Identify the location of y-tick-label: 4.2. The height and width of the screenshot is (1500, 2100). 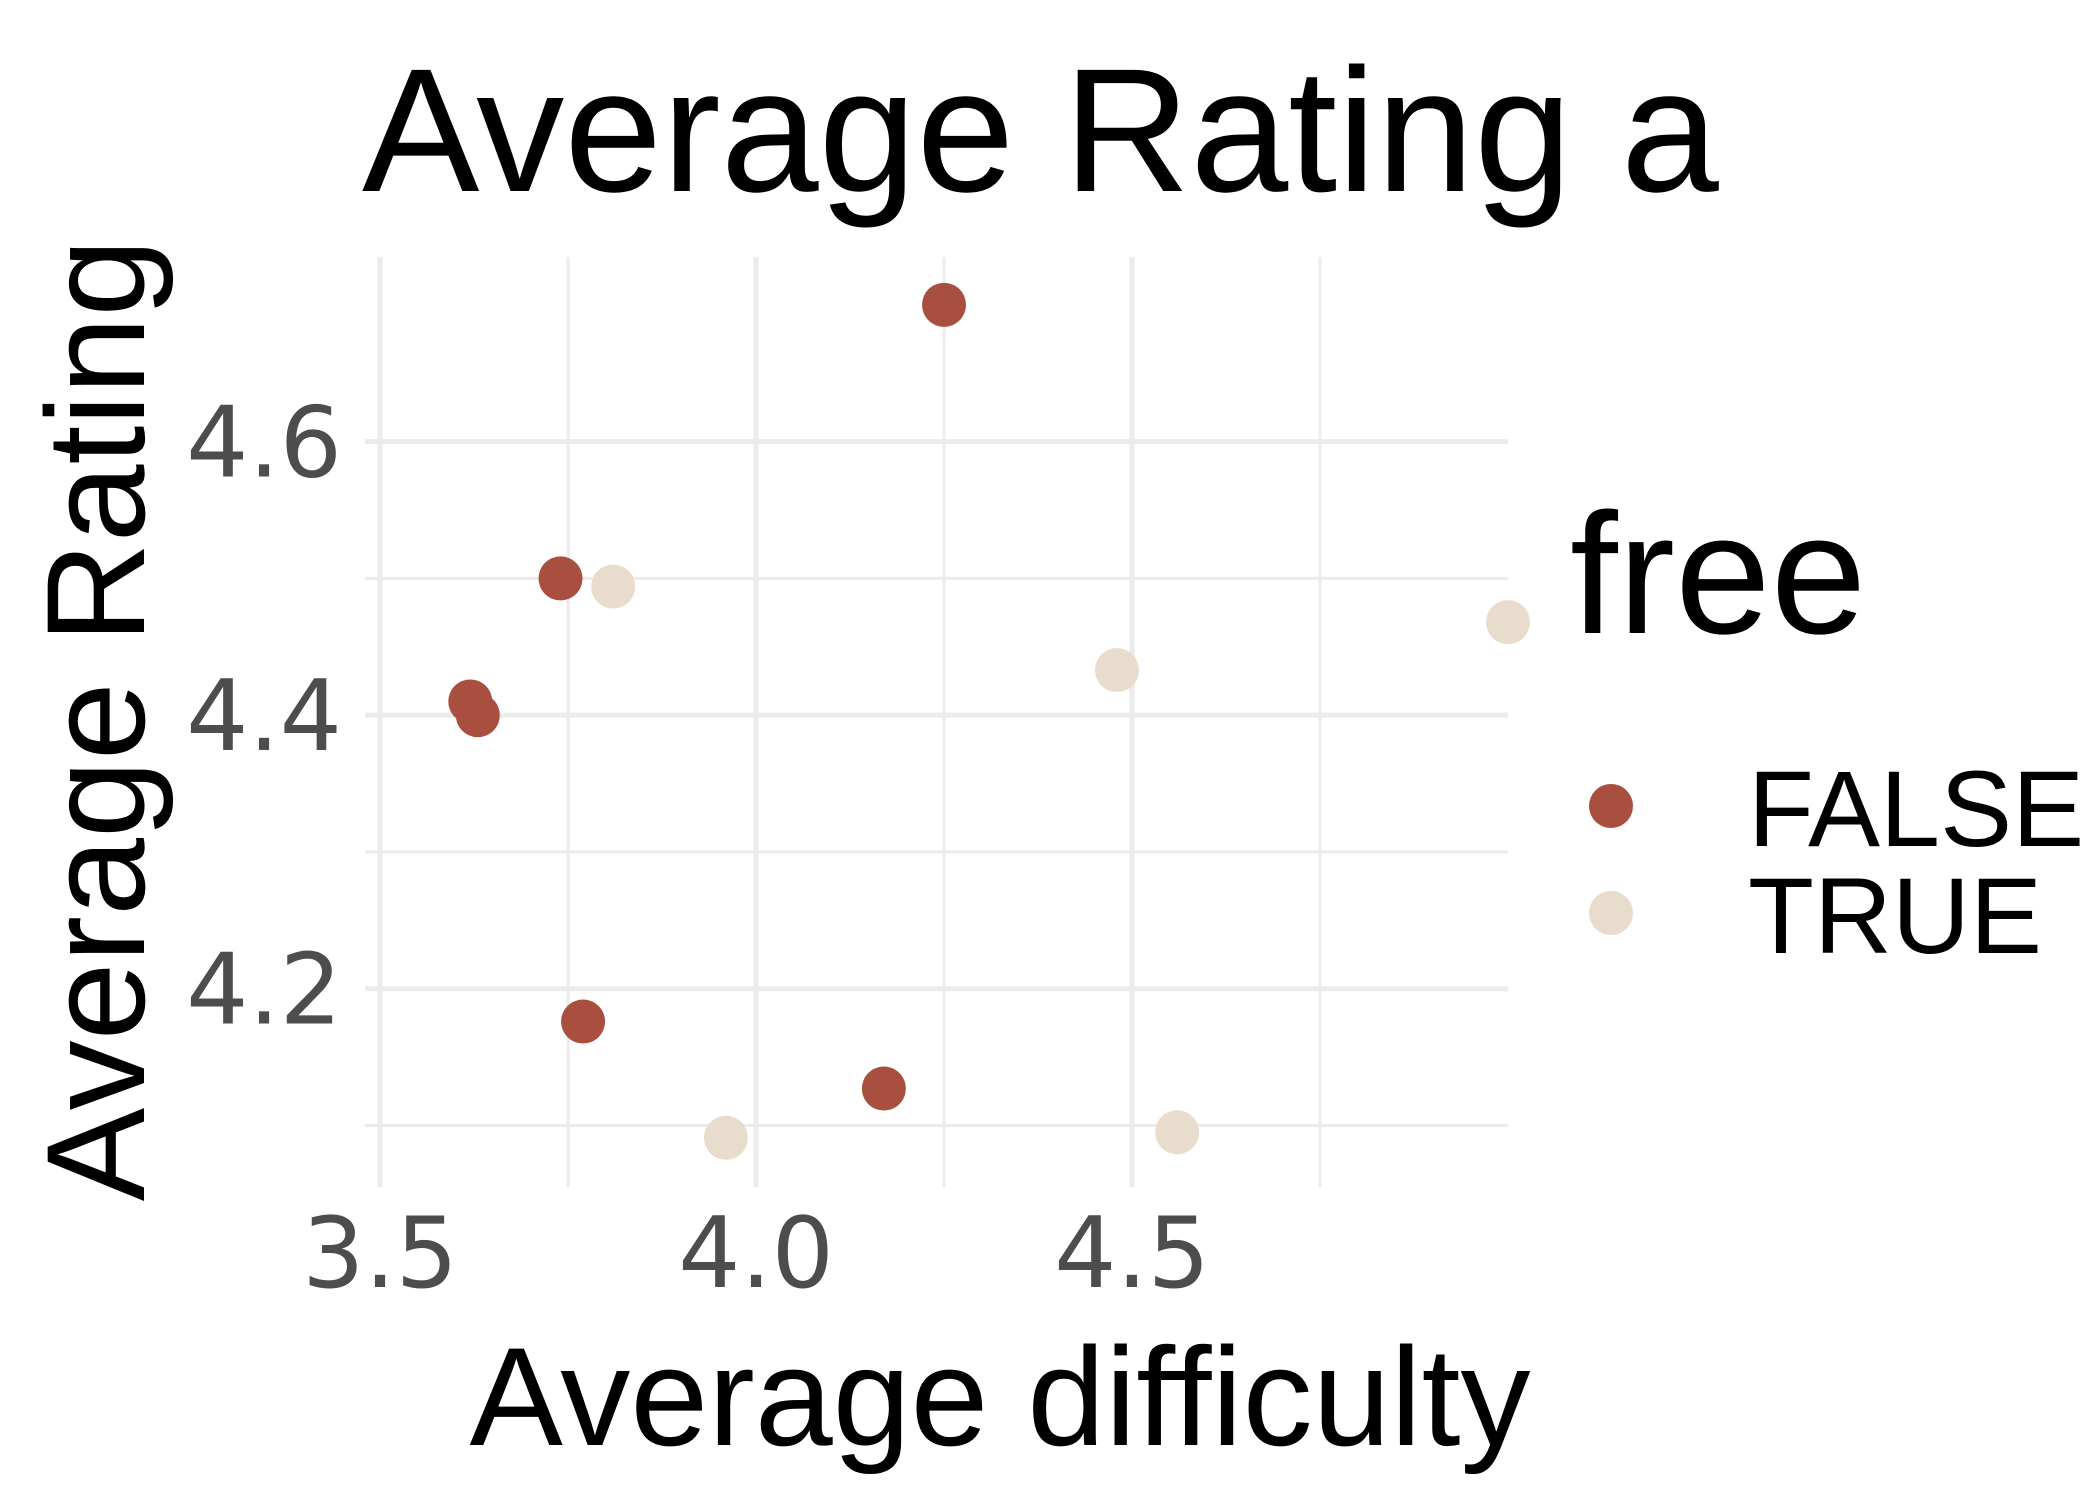
(264, 991).